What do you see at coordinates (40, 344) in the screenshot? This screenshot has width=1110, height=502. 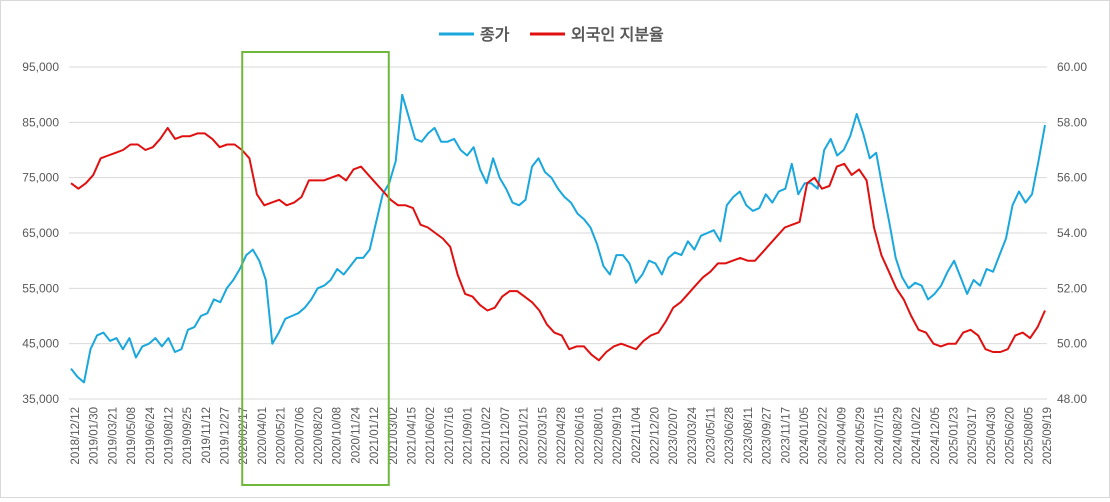 I see `left-tick-label: 45,000` at bounding box center [40, 344].